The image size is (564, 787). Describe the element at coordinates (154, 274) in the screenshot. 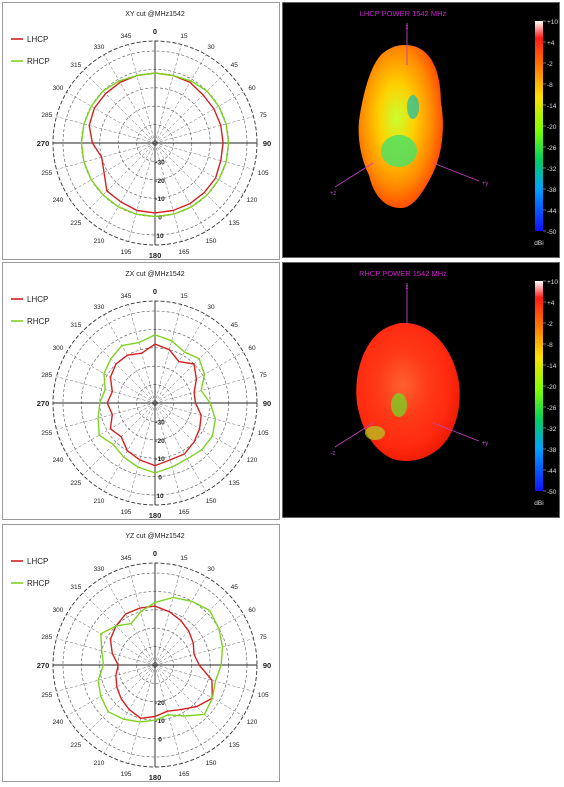

I see `chart-title: ZX cut @MHz1542` at that location.